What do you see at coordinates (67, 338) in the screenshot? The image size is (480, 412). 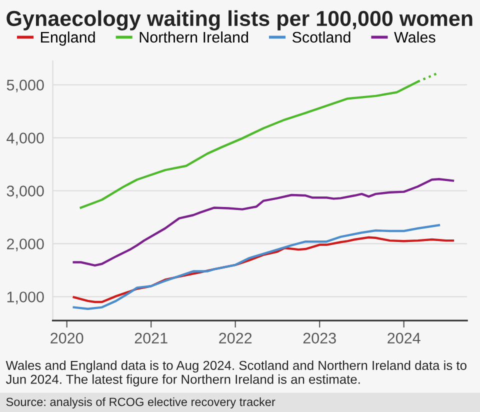 I see `x-tick-label: 2020` at bounding box center [67, 338].